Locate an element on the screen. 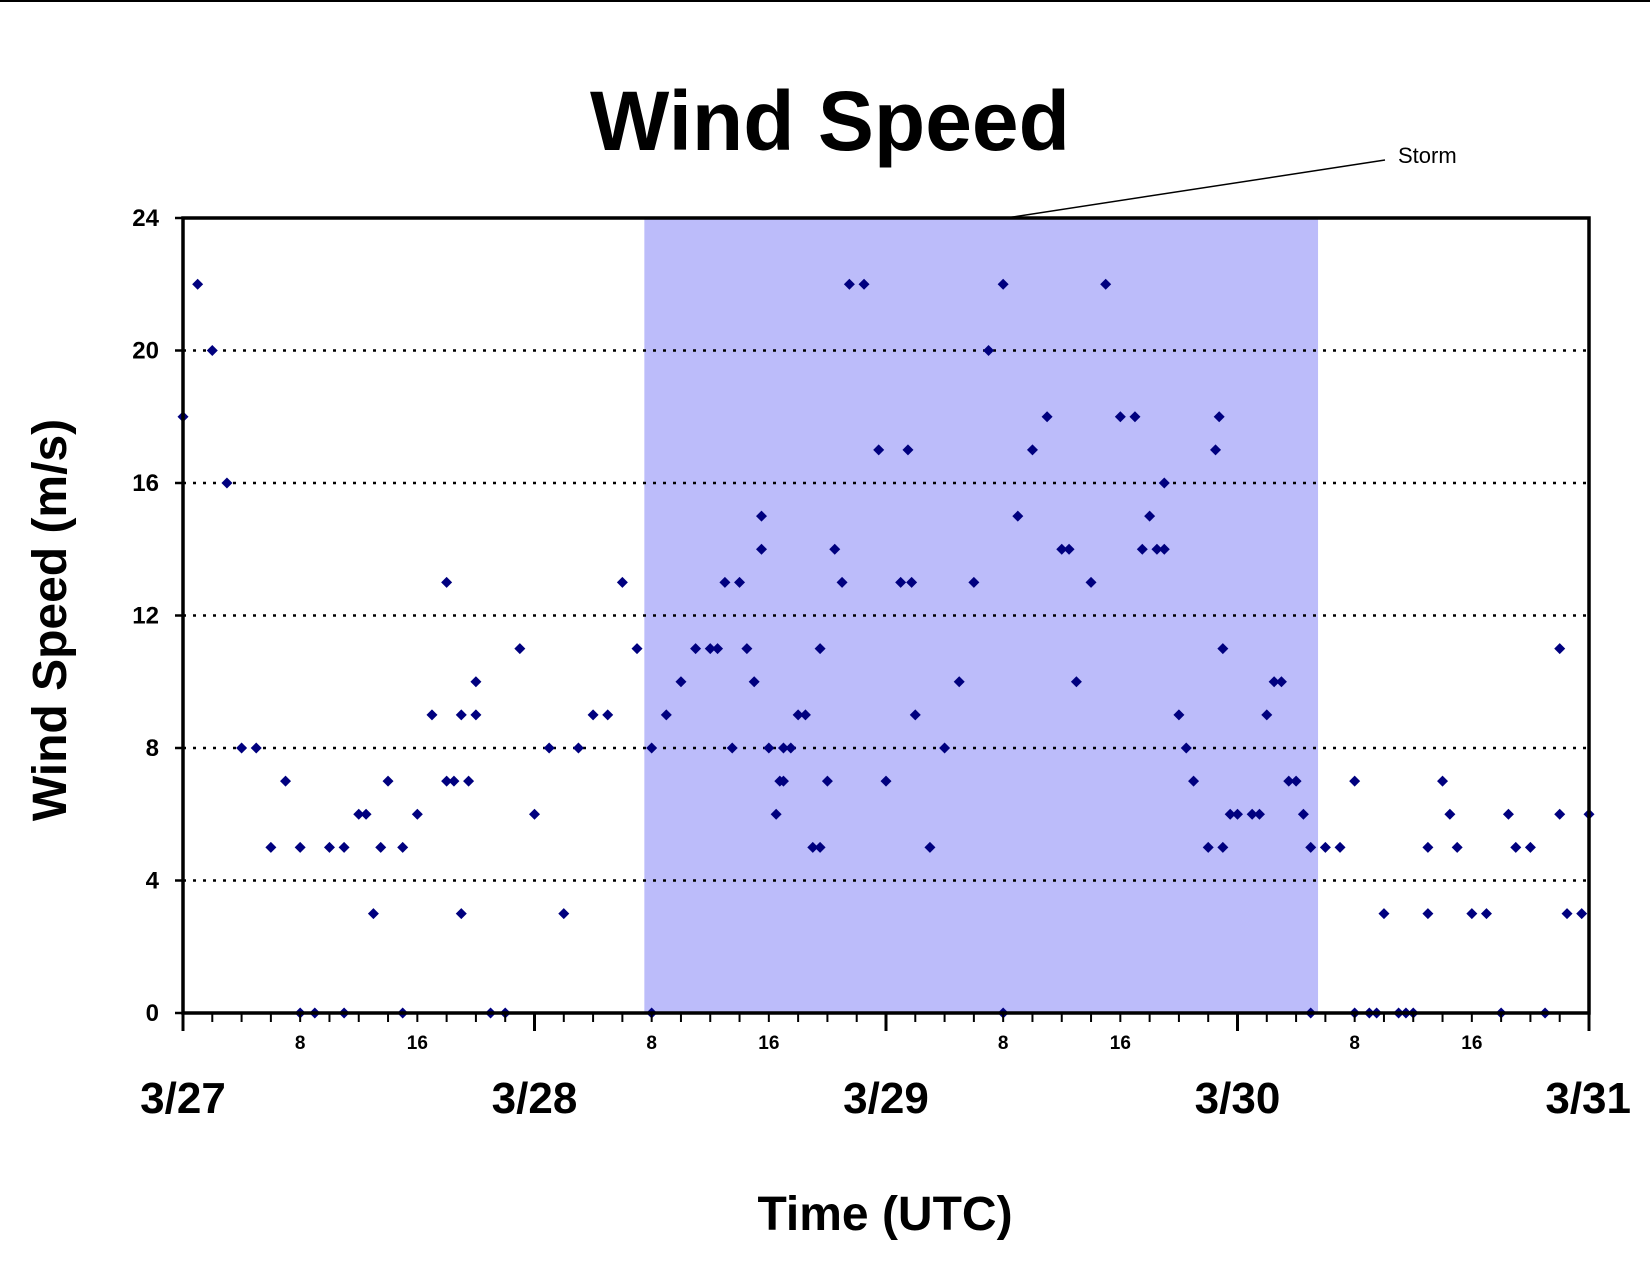 The width and height of the screenshot is (1650, 1275). x-day-label: 3/29 is located at coordinates (886, 1098).